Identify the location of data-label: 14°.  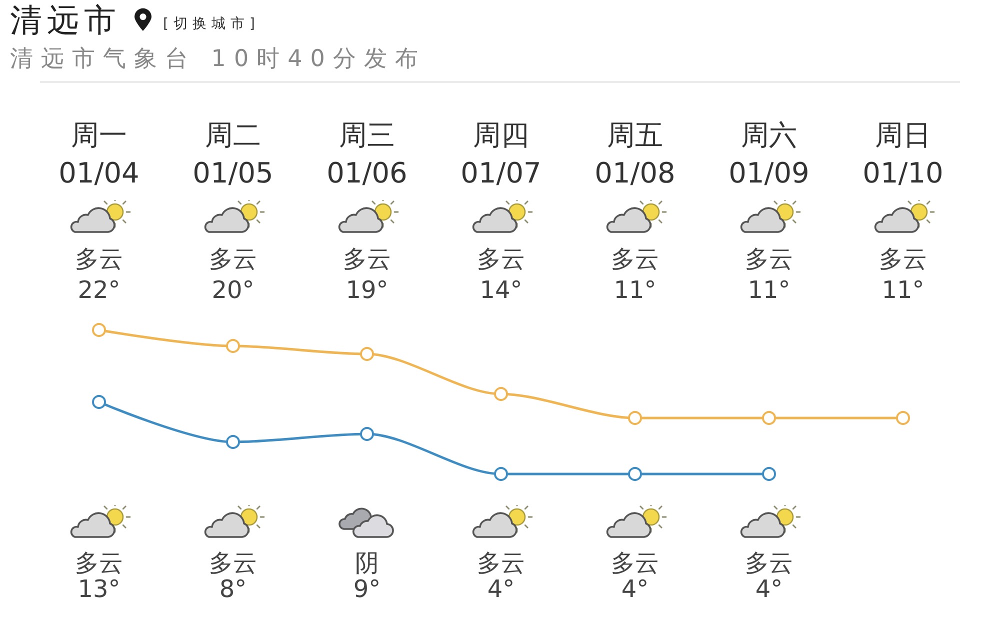
(501, 290).